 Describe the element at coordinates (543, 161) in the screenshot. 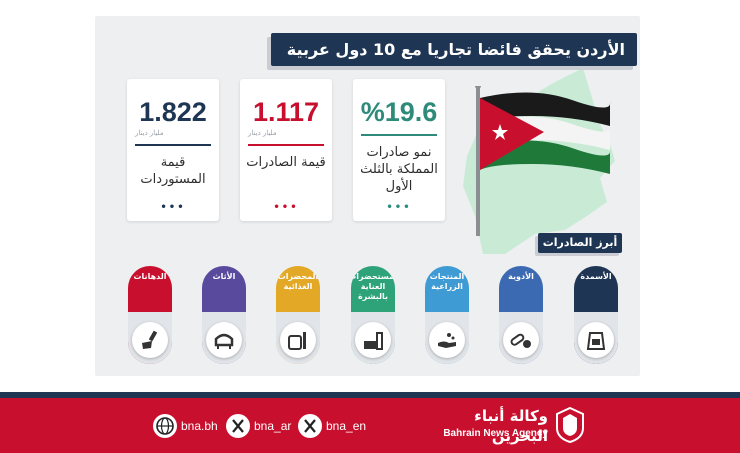

I see `jordan-flag-icon` at that location.